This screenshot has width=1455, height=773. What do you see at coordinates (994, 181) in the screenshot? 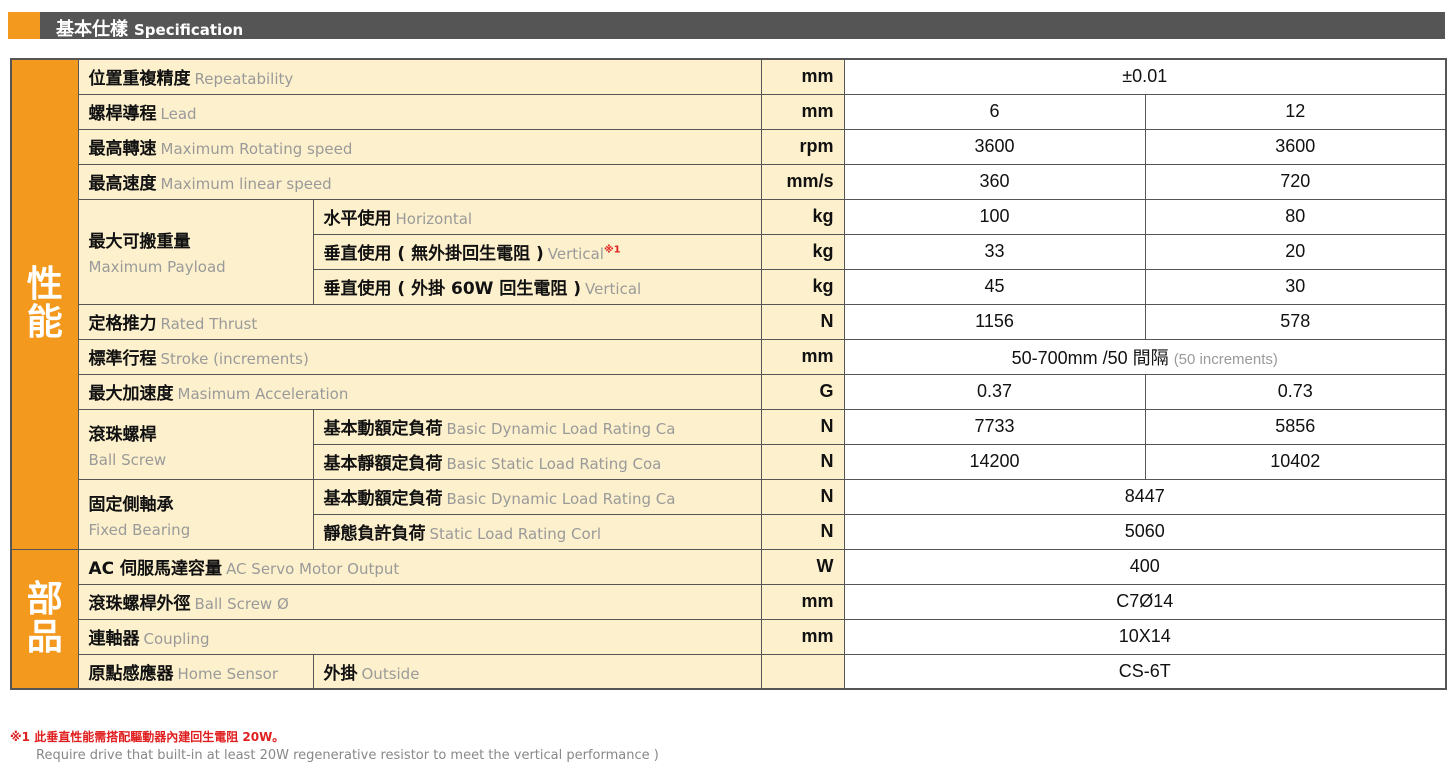
I see `value-cell: 360` at bounding box center [994, 181].